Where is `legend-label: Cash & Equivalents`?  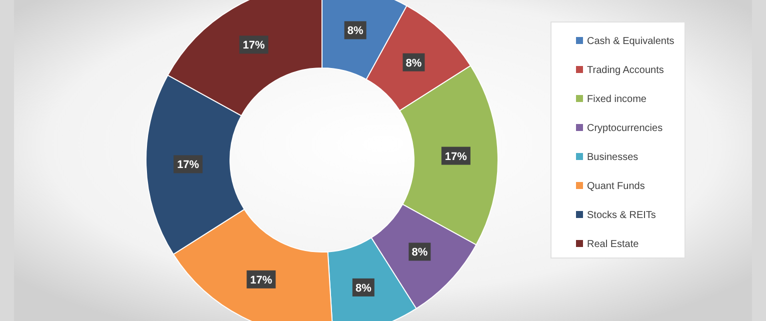
legend-label: Cash & Equivalents is located at coordinates (630, 41).